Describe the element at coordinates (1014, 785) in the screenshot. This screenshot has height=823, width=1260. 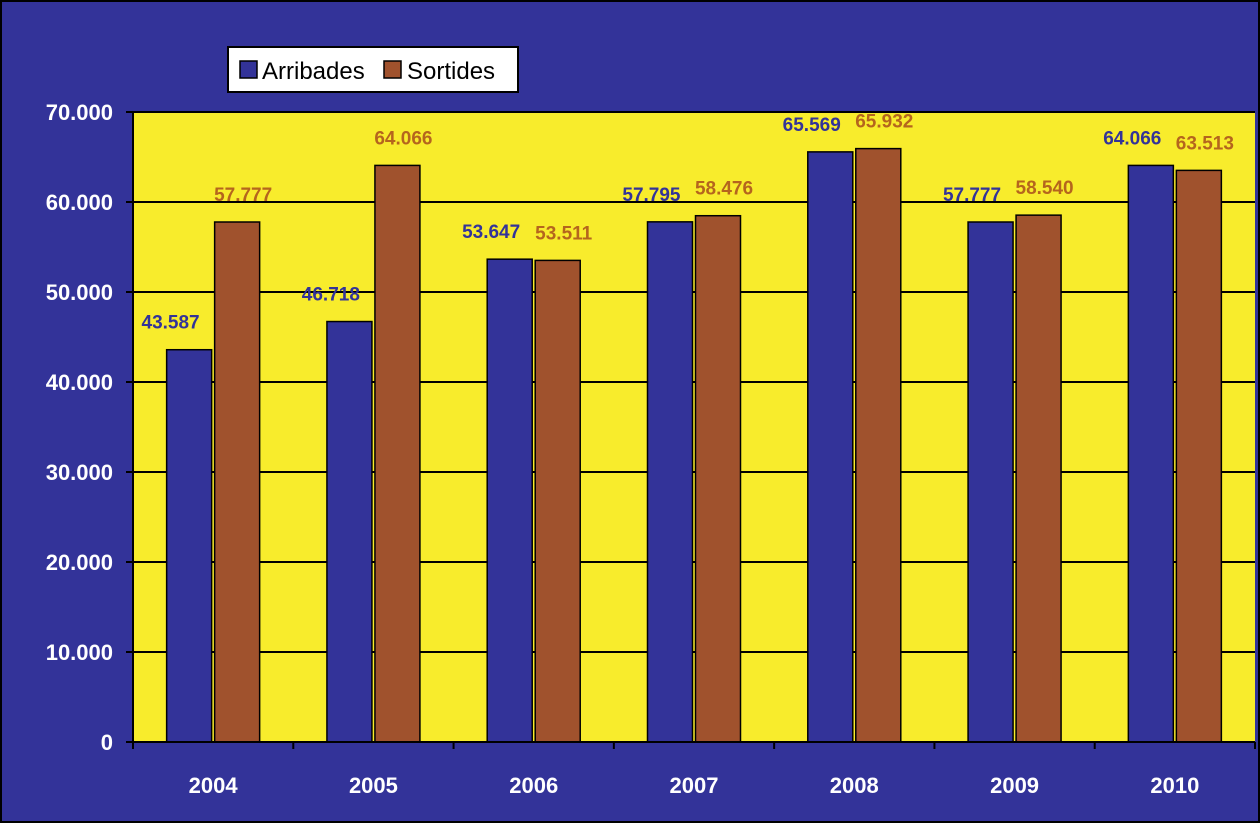
I see `x-category-label: 2009` at that location.